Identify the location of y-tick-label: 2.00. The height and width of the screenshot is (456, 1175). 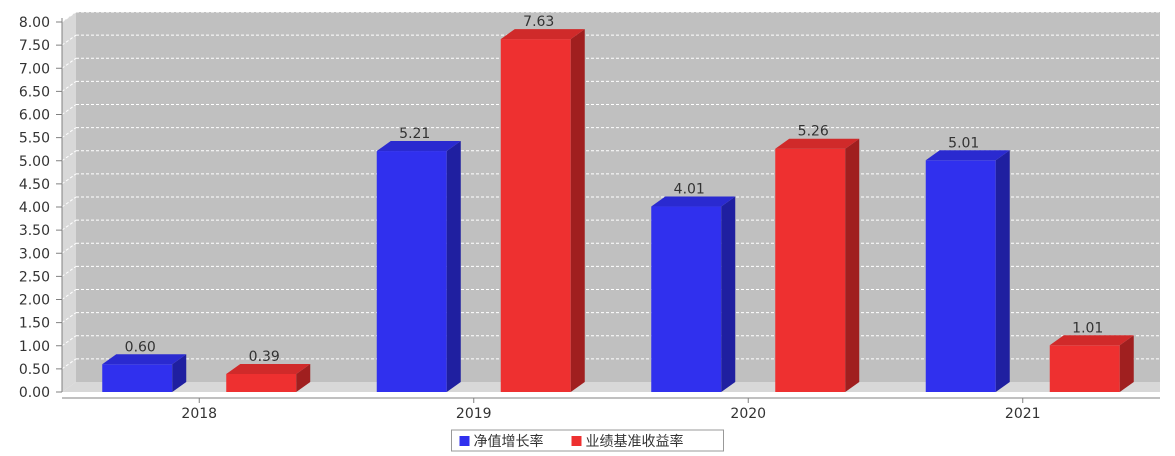
(34, 301).